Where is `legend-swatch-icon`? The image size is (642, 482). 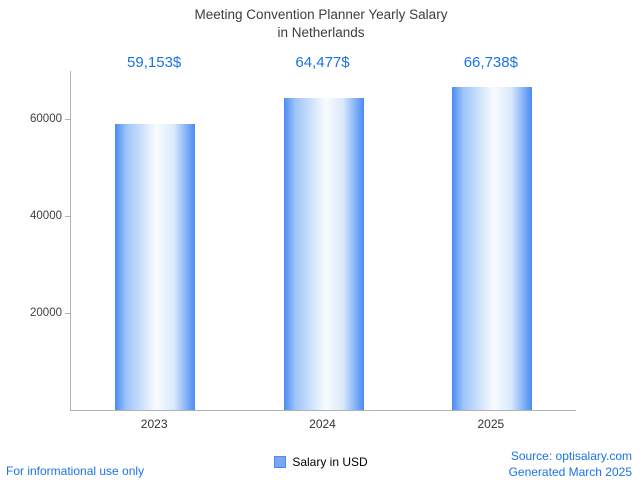
legend-swatch-icon is located at coordinates (280, 462).